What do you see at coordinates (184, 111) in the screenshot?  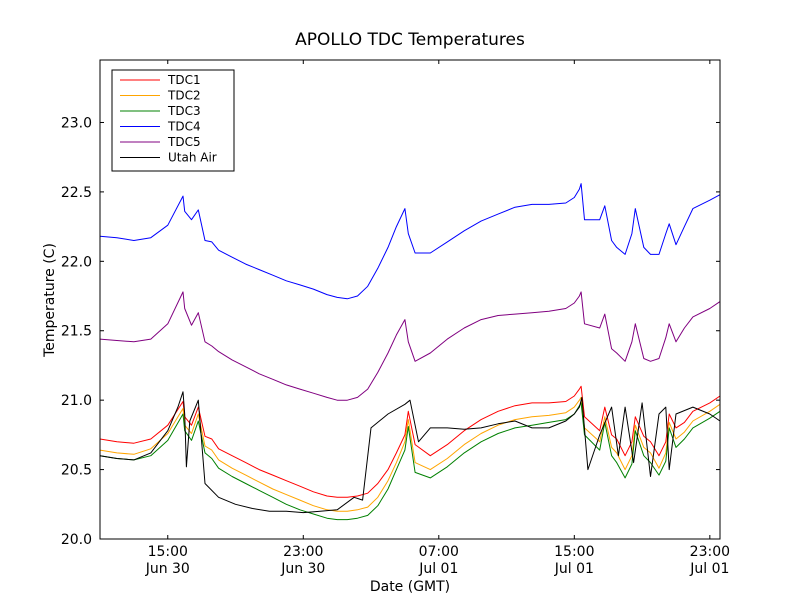 I see `legend-label: TDC3` at bounding box center [184, 111].